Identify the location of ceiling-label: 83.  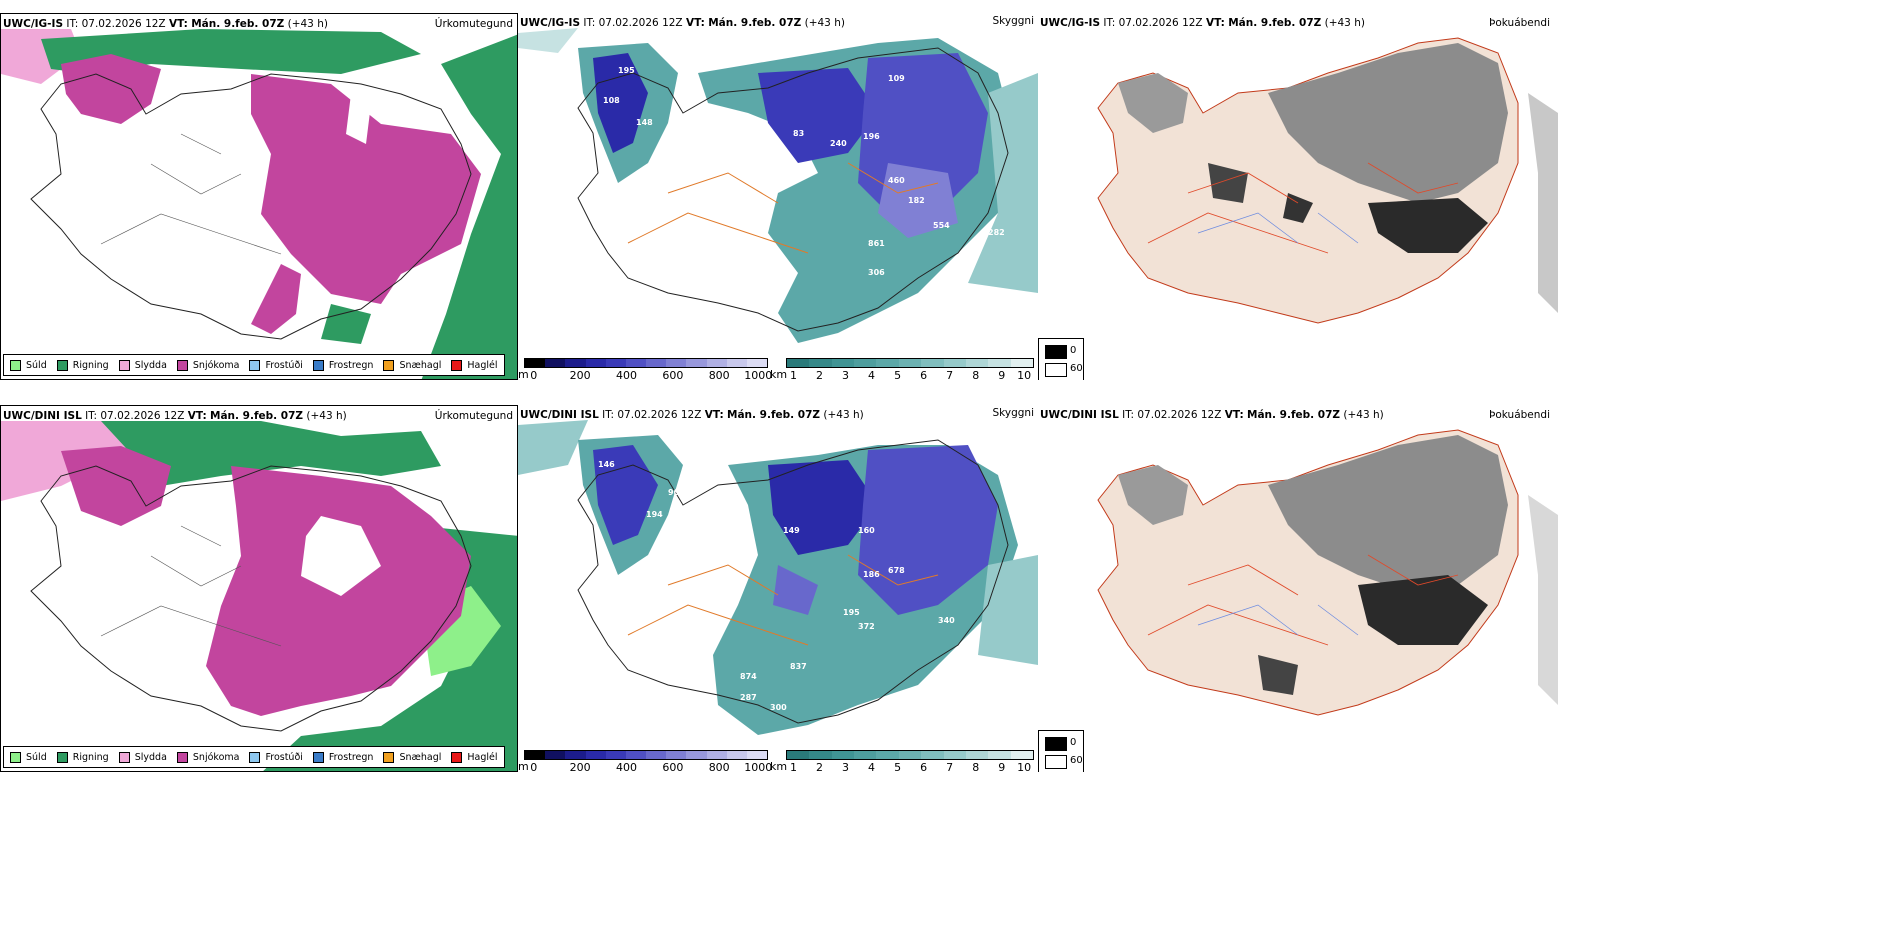
(798, 133).